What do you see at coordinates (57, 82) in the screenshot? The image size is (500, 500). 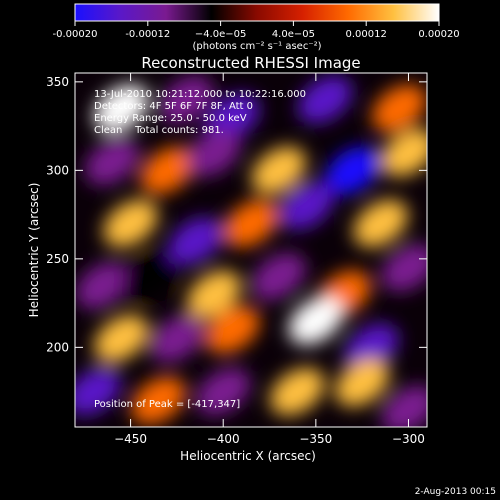 I see `y-tick-label: 350` at bounding box center [57, 82].